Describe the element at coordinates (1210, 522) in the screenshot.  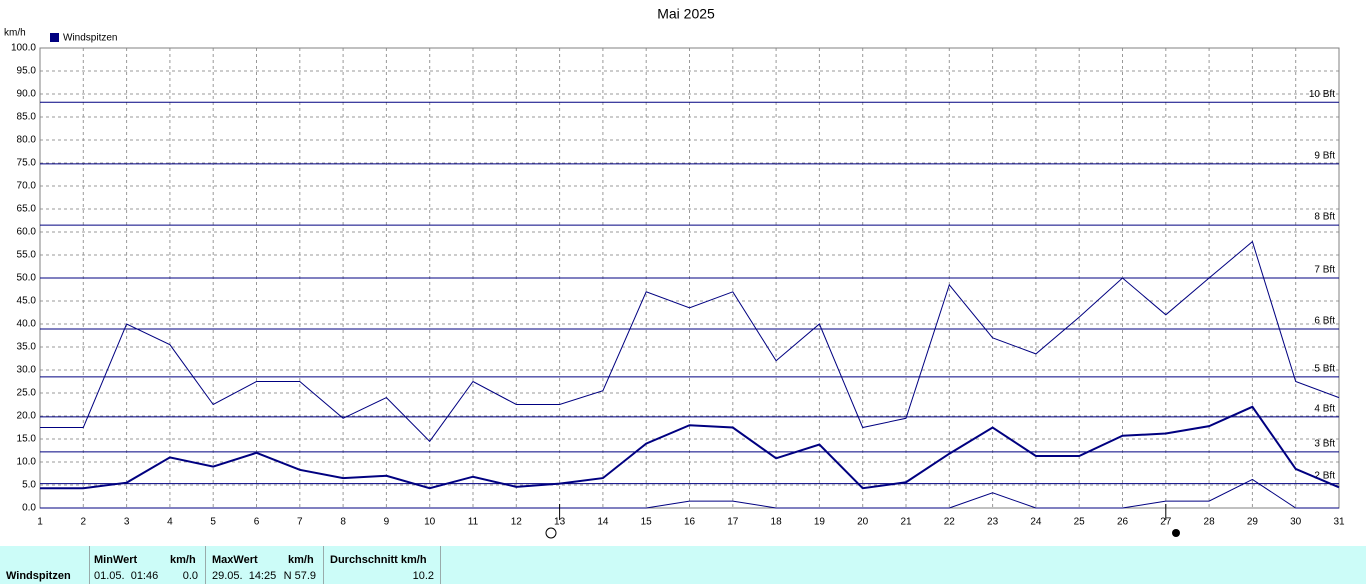
I see `x-tick-label: 28` at that location.